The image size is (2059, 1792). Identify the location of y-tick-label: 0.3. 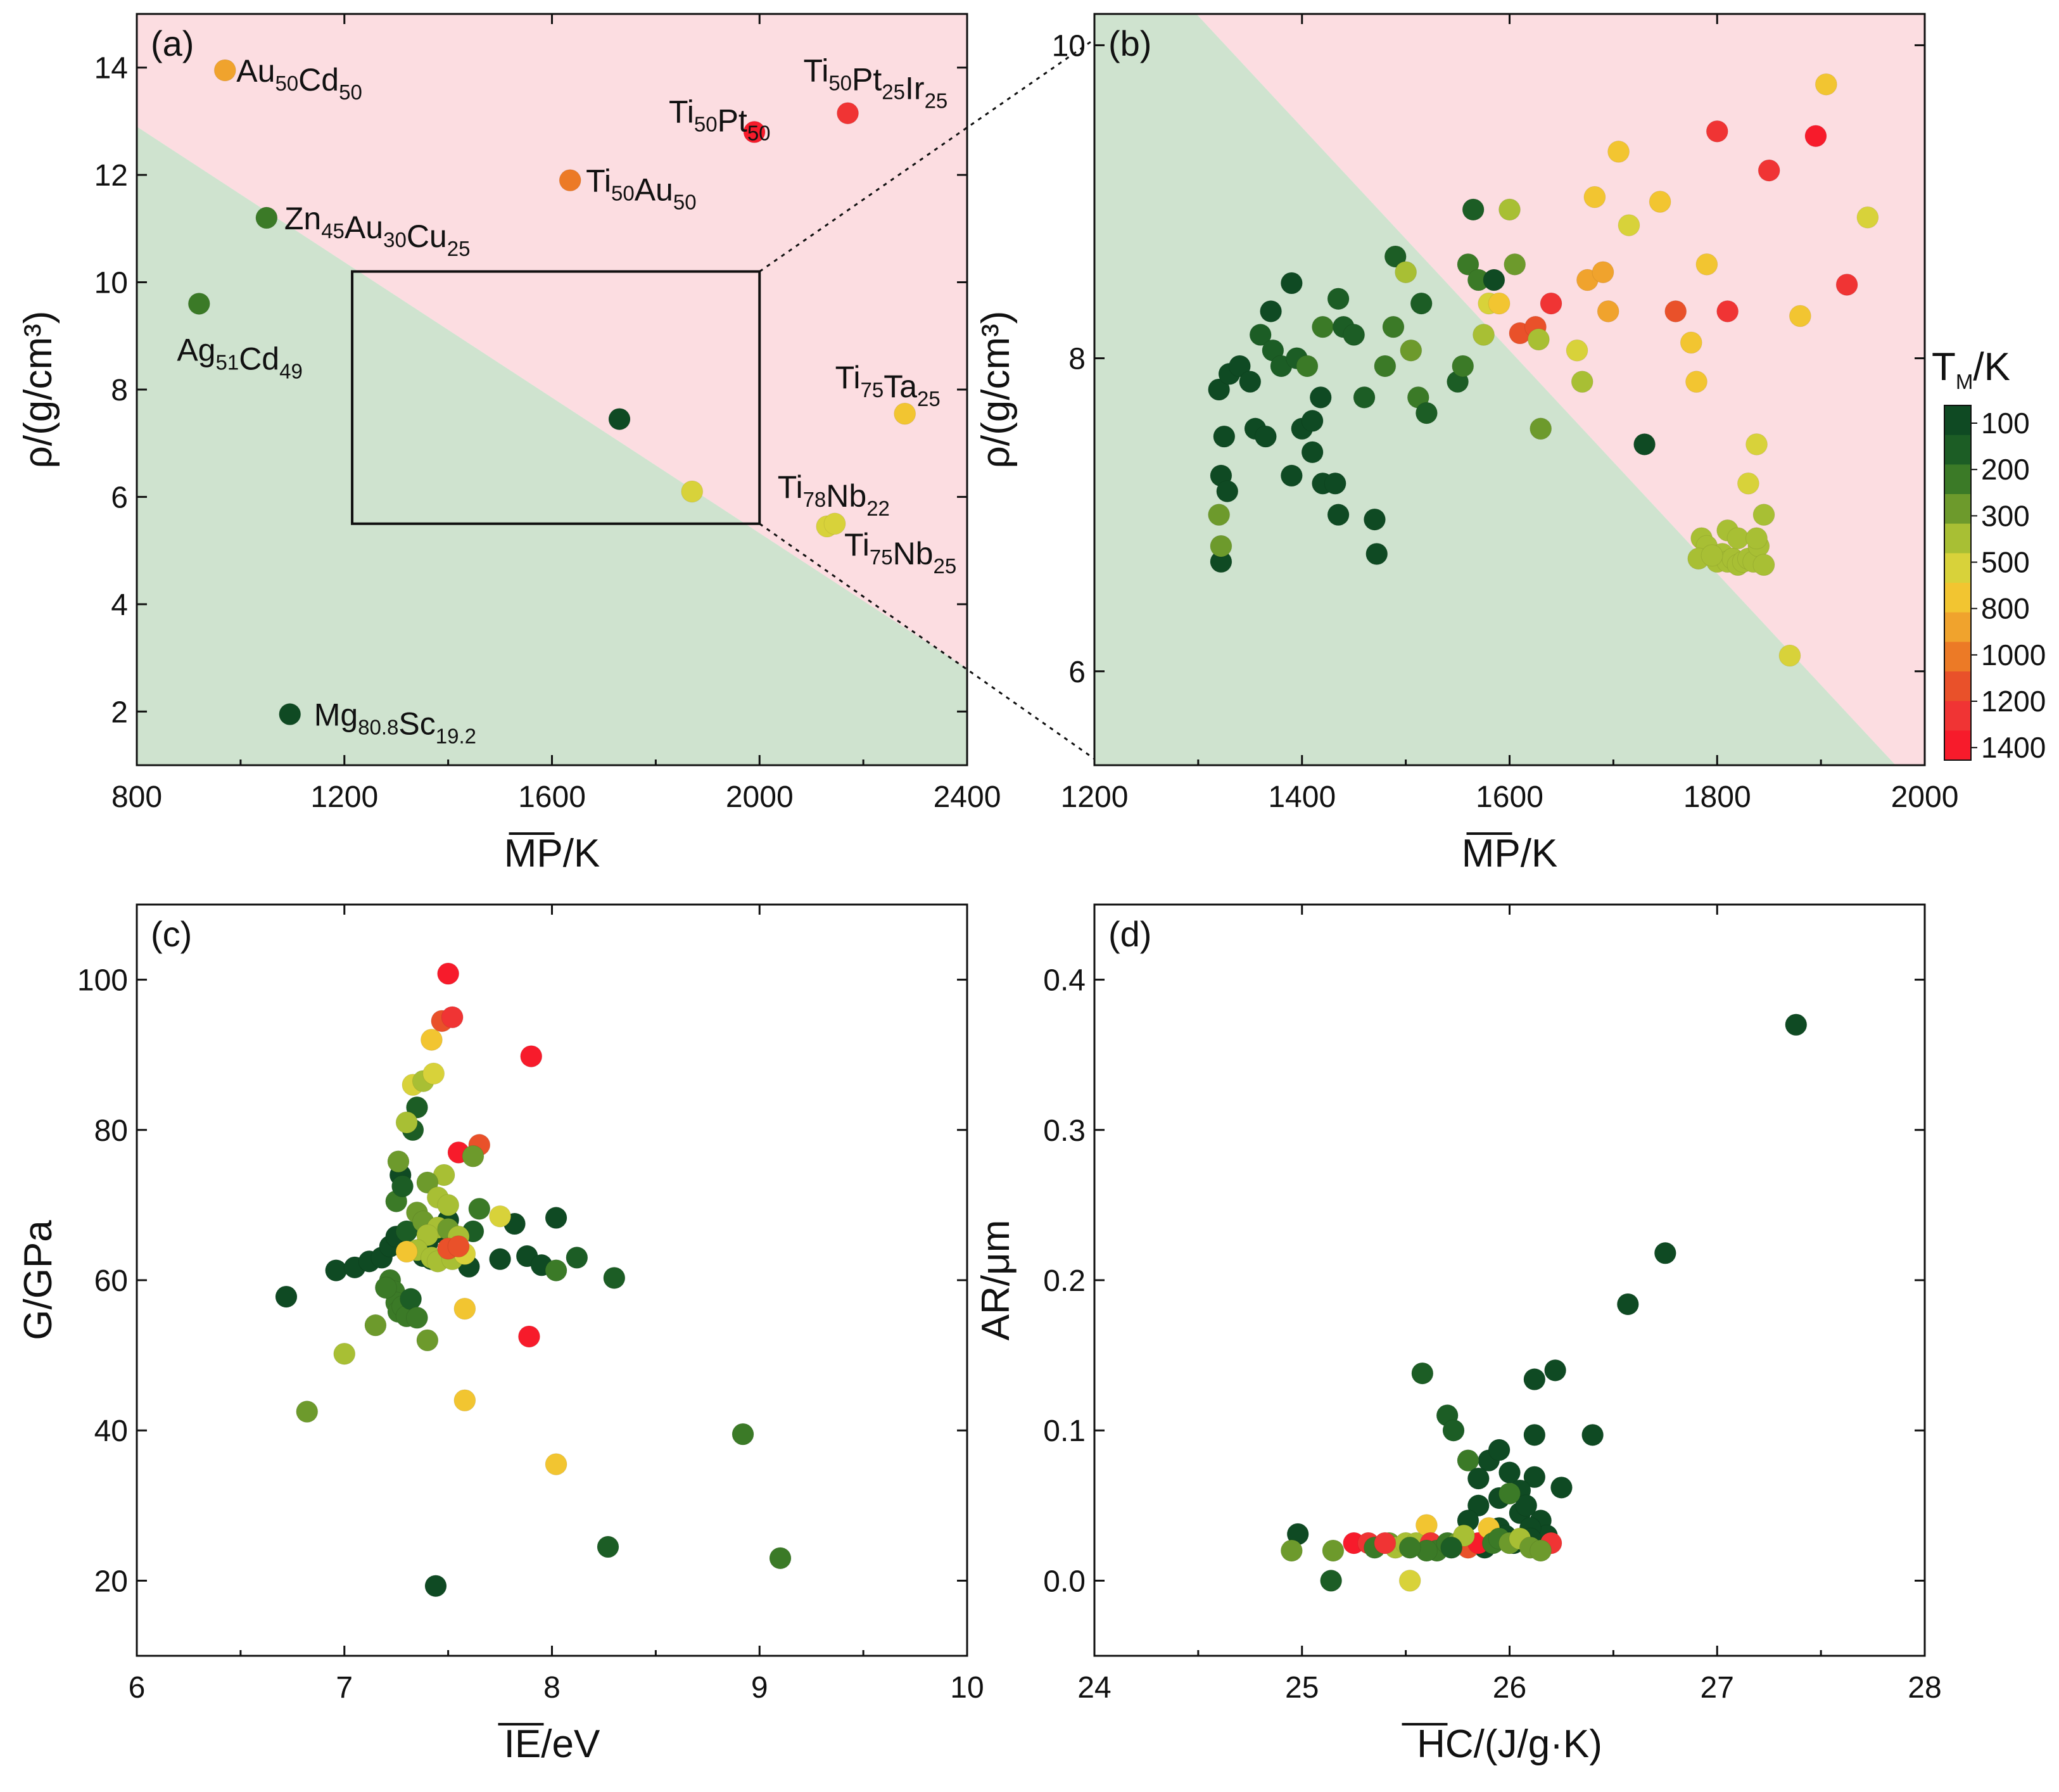
(1064, 1131).